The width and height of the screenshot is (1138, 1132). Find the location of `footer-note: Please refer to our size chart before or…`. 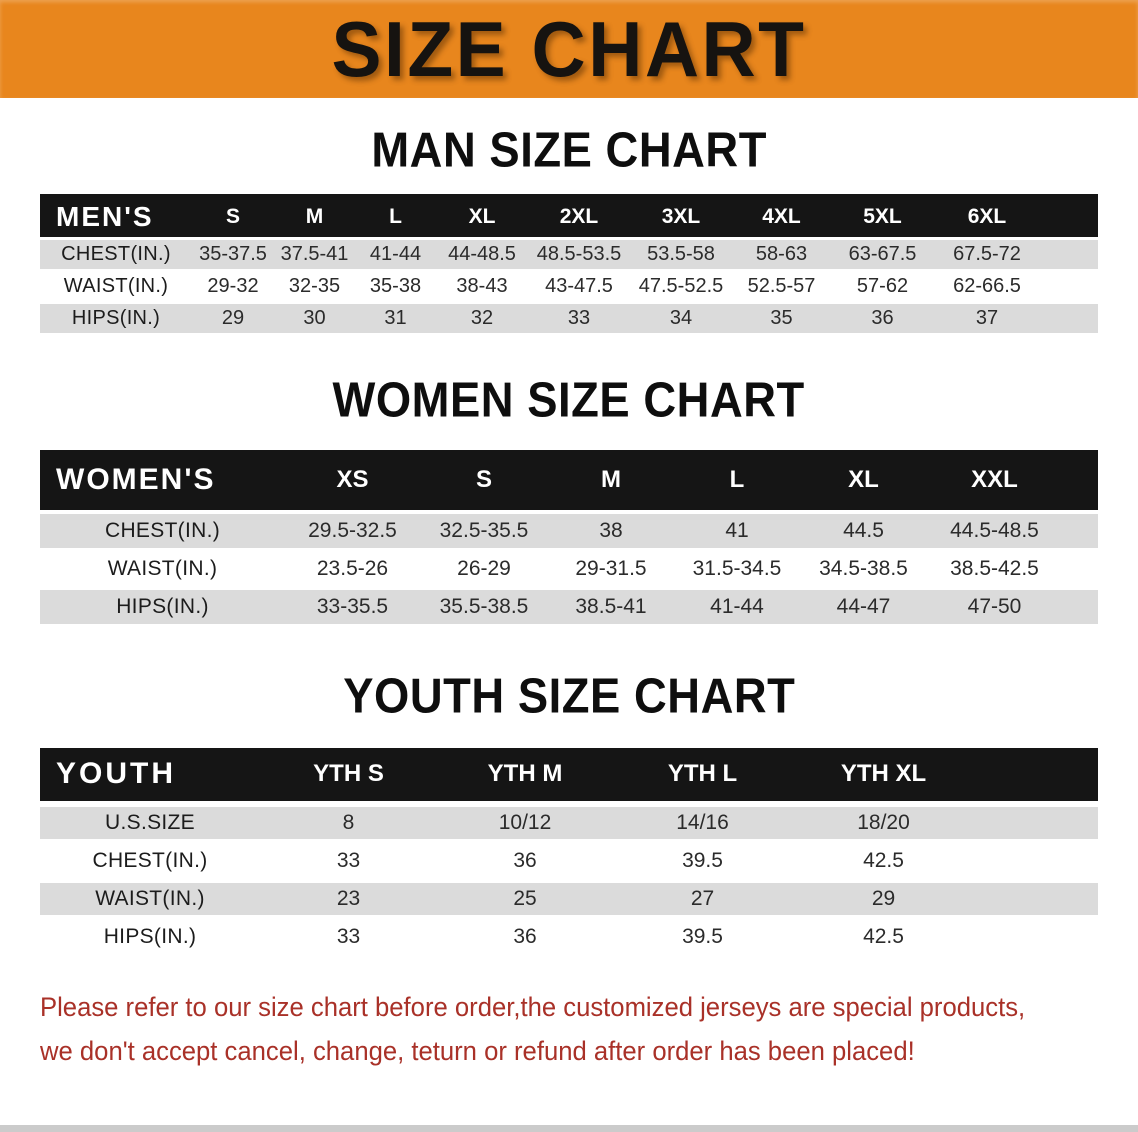

footer-note: Please refer to our size chart before or… is located at coordinates (589, 1029).